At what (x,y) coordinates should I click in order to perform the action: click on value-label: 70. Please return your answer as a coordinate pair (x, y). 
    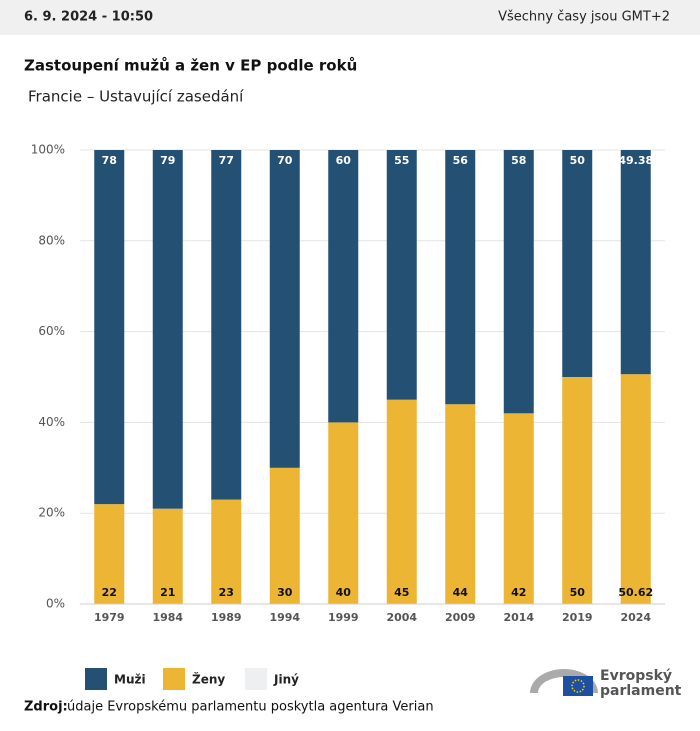
    Looking at the image, I should click on (285, 160).